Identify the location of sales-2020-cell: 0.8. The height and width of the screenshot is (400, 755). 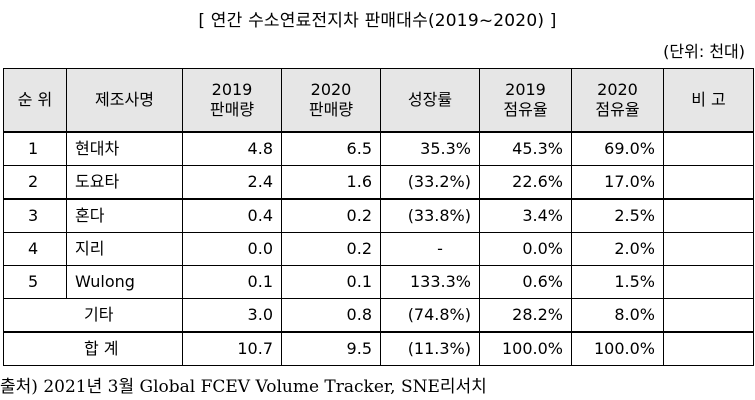
(331, 315).